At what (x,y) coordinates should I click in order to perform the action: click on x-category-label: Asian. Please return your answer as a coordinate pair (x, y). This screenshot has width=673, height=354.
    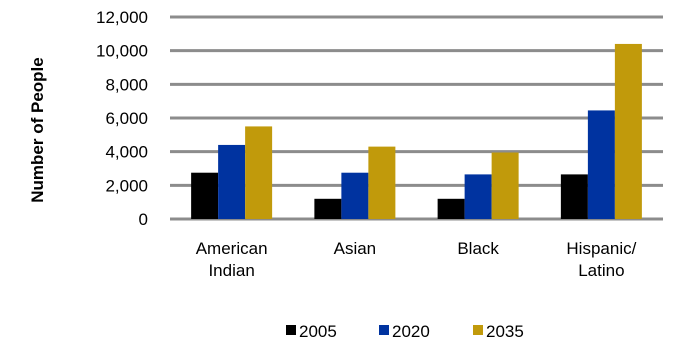
    Looking at the image, I should click on (355, 248).